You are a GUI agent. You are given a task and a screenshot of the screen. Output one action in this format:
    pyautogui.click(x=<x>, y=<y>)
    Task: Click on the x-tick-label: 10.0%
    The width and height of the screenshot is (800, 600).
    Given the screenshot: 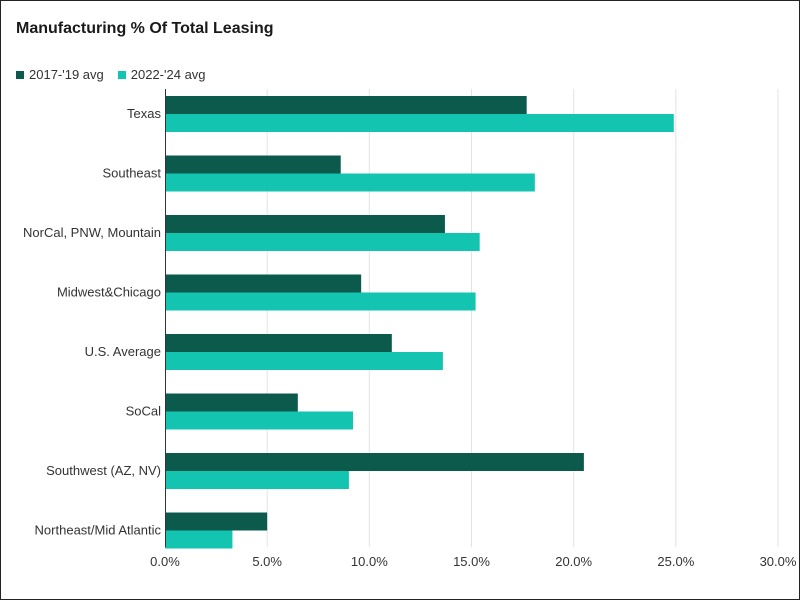 What is the action you would take?
    pyautogui.click(x=369, y=561)
    